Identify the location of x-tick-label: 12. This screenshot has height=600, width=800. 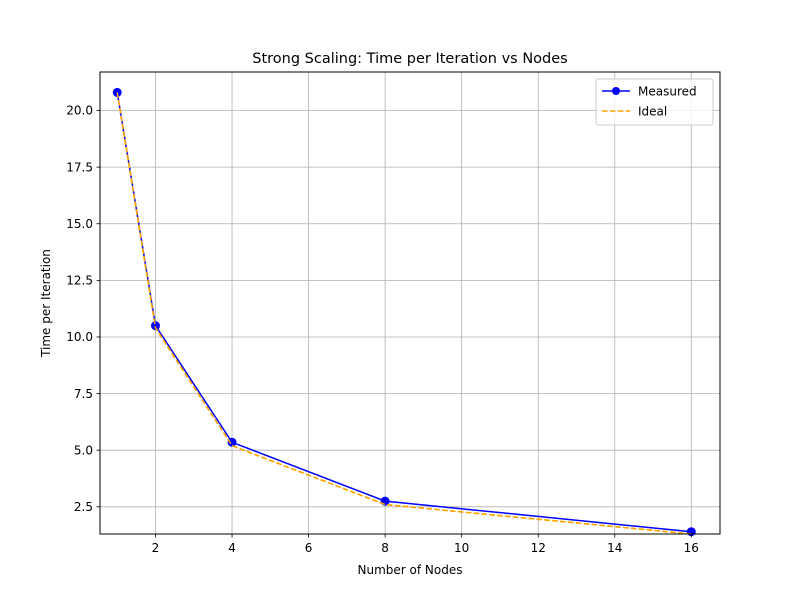
(538, 548).